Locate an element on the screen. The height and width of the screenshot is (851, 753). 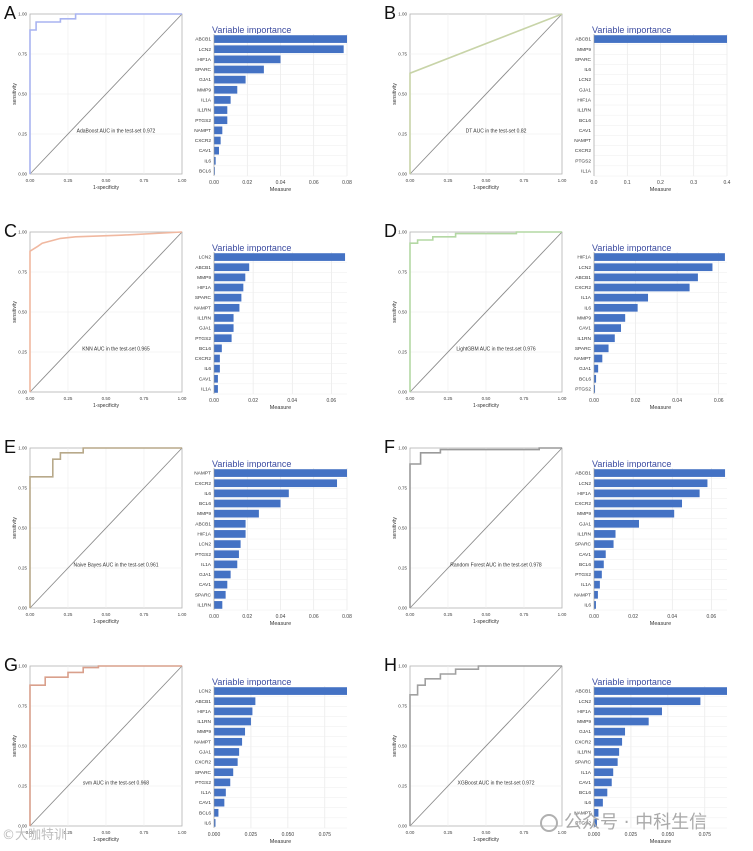
importance-bar-cxcr2 is located at coordinates (608, 741).